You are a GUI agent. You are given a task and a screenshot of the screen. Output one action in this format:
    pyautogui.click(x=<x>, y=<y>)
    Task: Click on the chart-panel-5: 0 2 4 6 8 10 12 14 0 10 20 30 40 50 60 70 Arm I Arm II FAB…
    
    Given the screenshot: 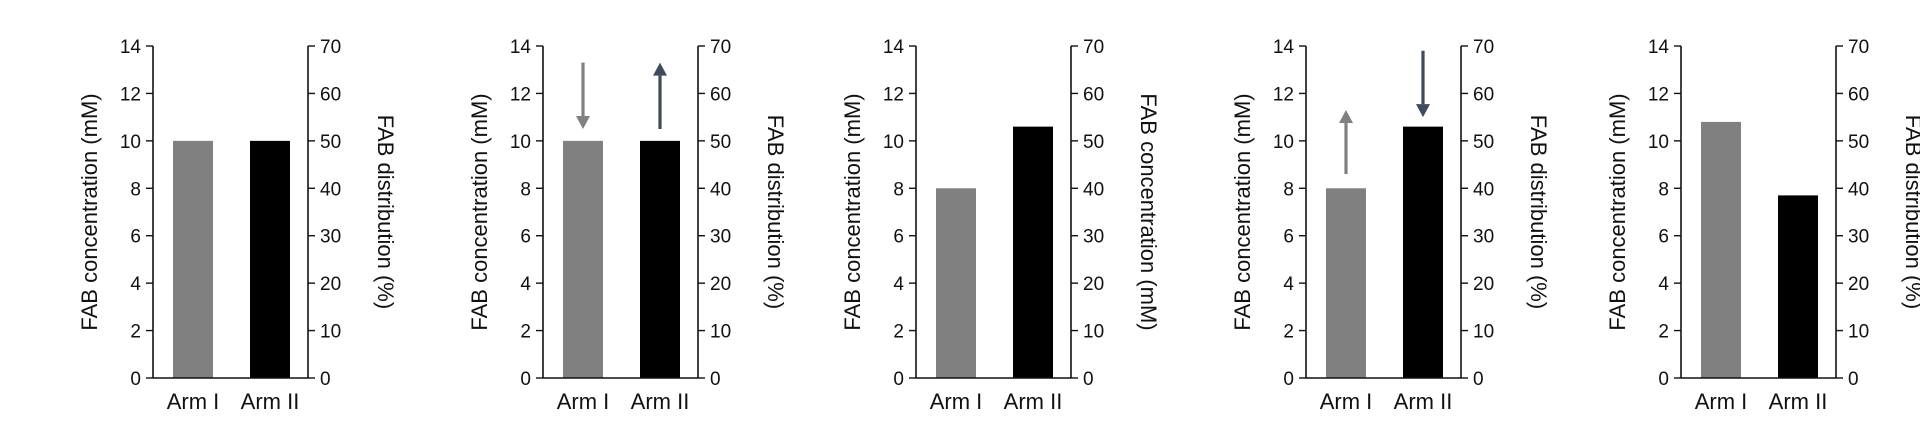 What is the action you would take?
    pyautogui.click(x=1762, y=225)
    